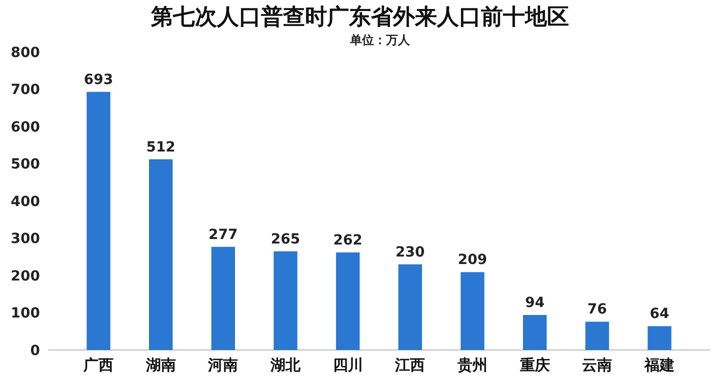 This screenshot has width=720, height=380. Describe the element at coordinates (359, 17) in the screenshot. I see `chart-title: 第七次人口普查时广东省外来人口前十地区` at that location.